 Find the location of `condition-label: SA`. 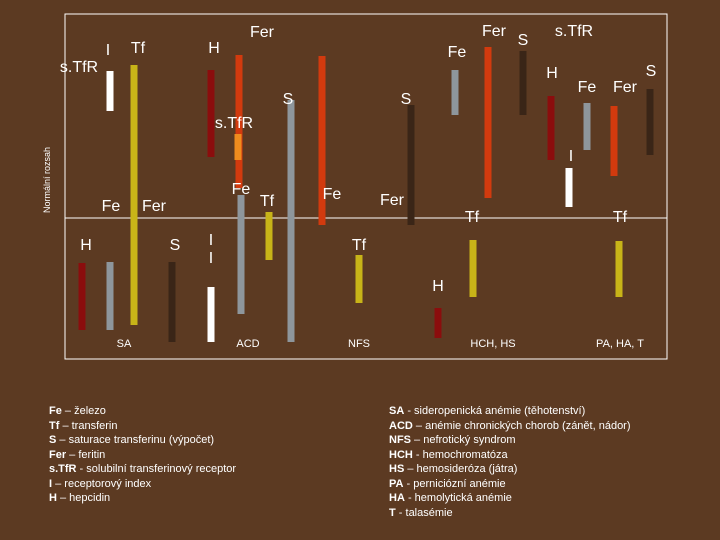

condition-label: SA is located at coordinates (124, 344).